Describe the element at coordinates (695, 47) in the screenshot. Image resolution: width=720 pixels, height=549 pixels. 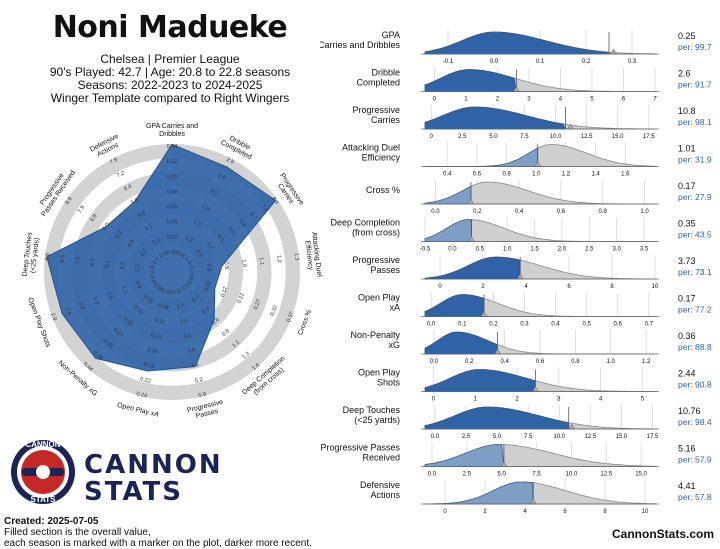
I see `metric-percentile: per: 99.7` at that location.